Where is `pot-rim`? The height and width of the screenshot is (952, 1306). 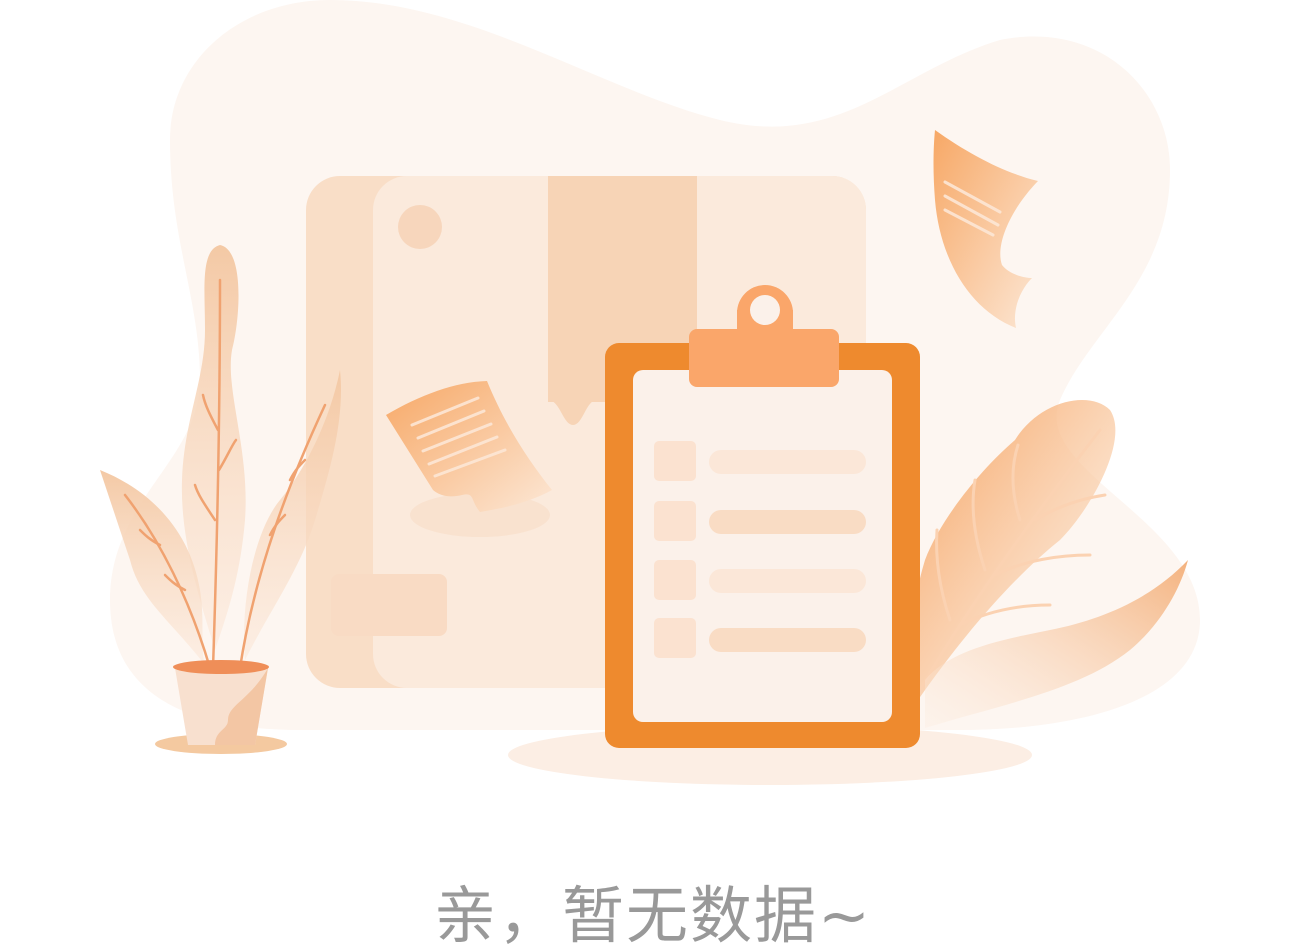 pot-rim is located at coordinates (221, 667).